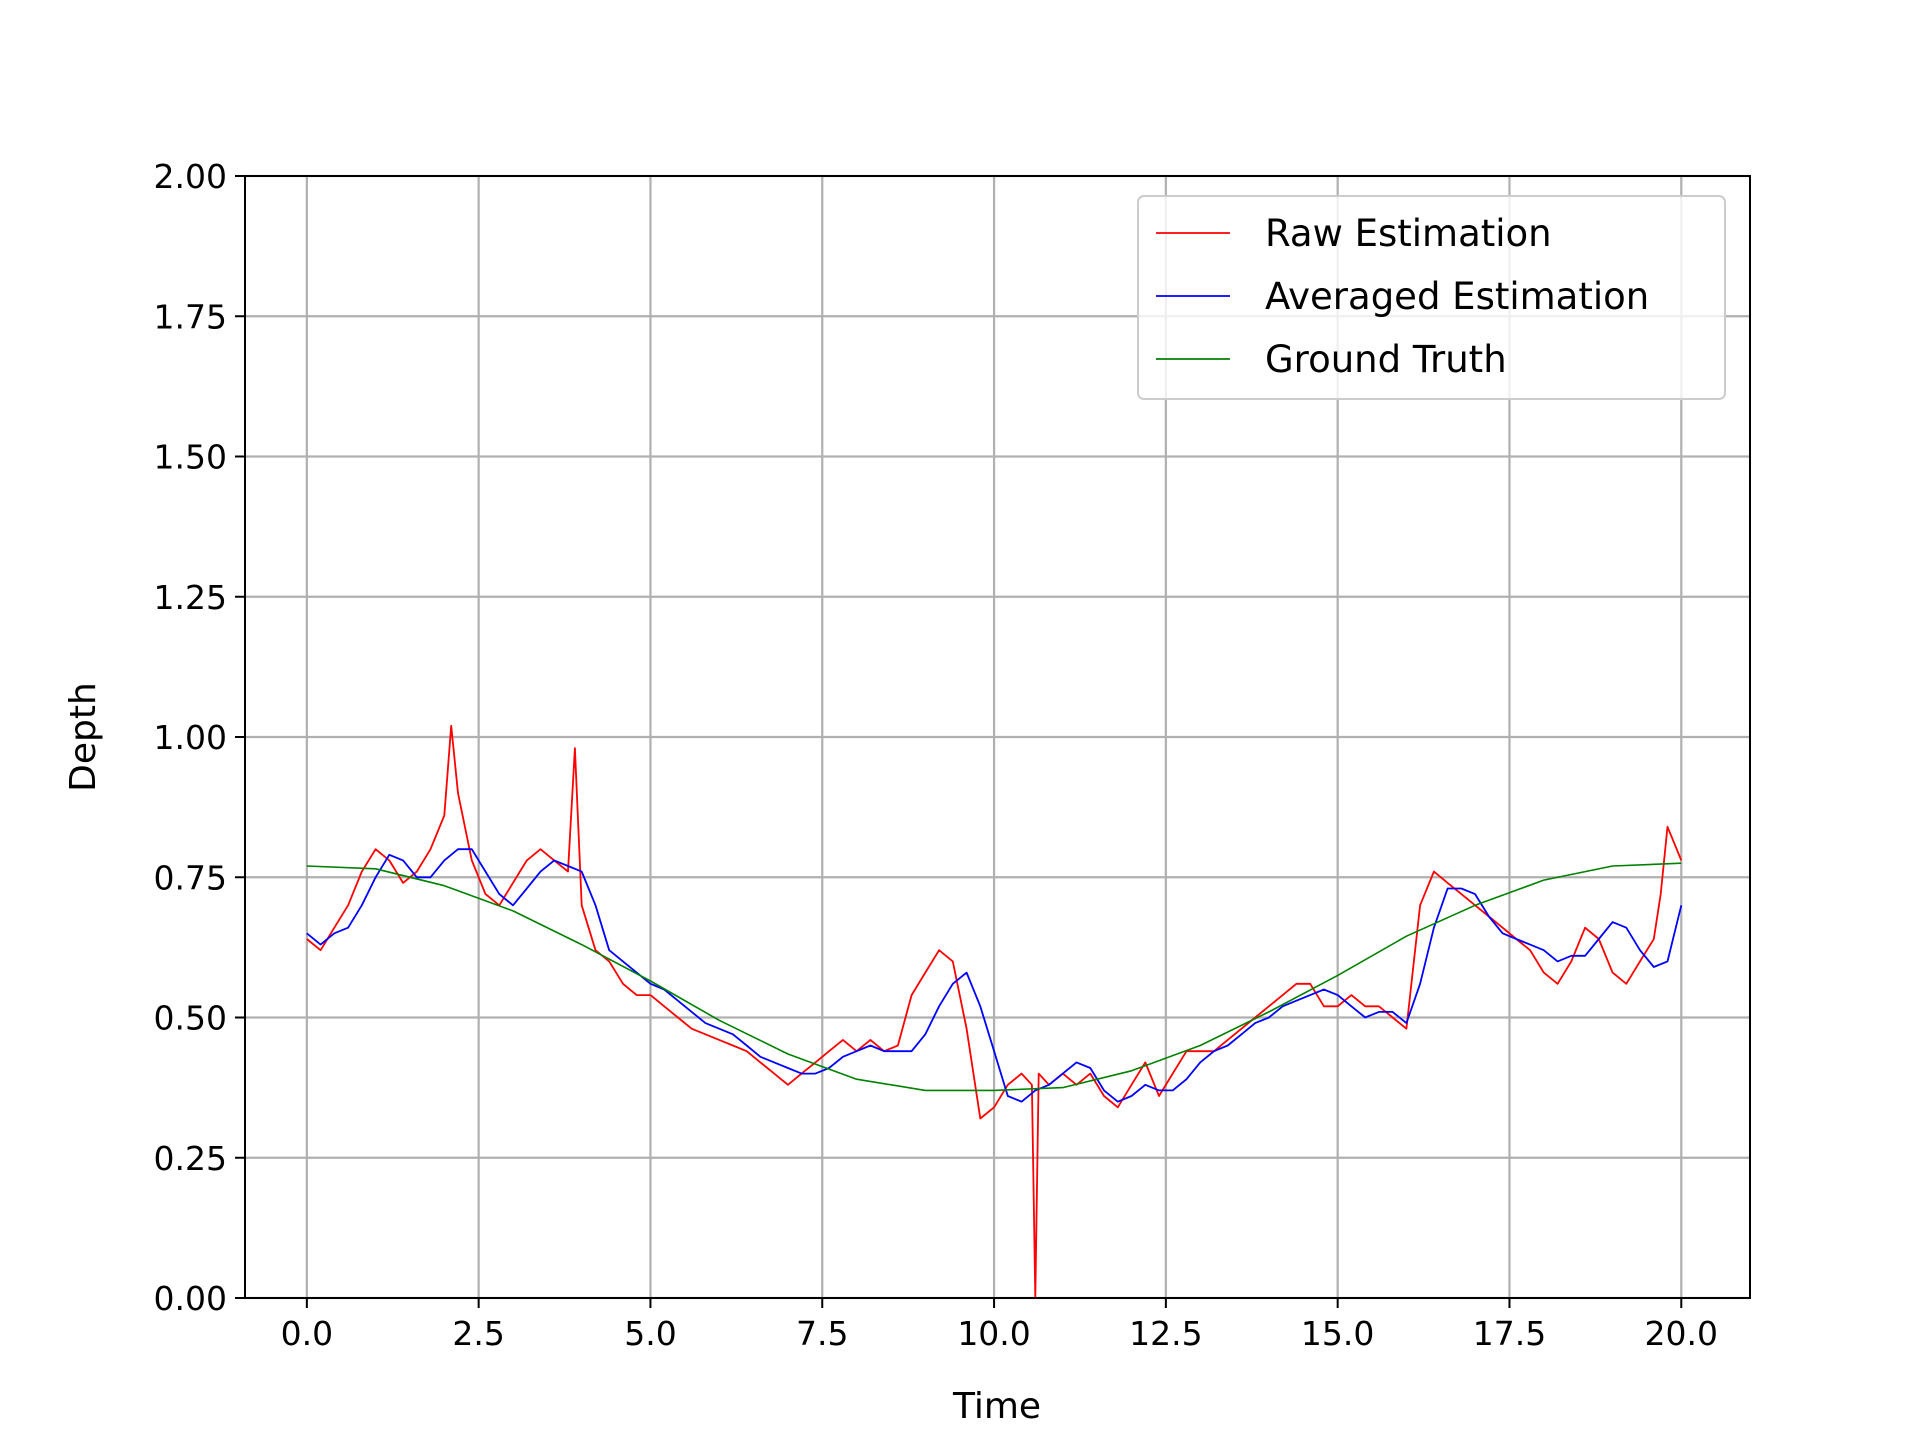  Describe the element at coordinates (822, 1333) in the screenshot. I see `x-tick-label: 7.5` at that location.